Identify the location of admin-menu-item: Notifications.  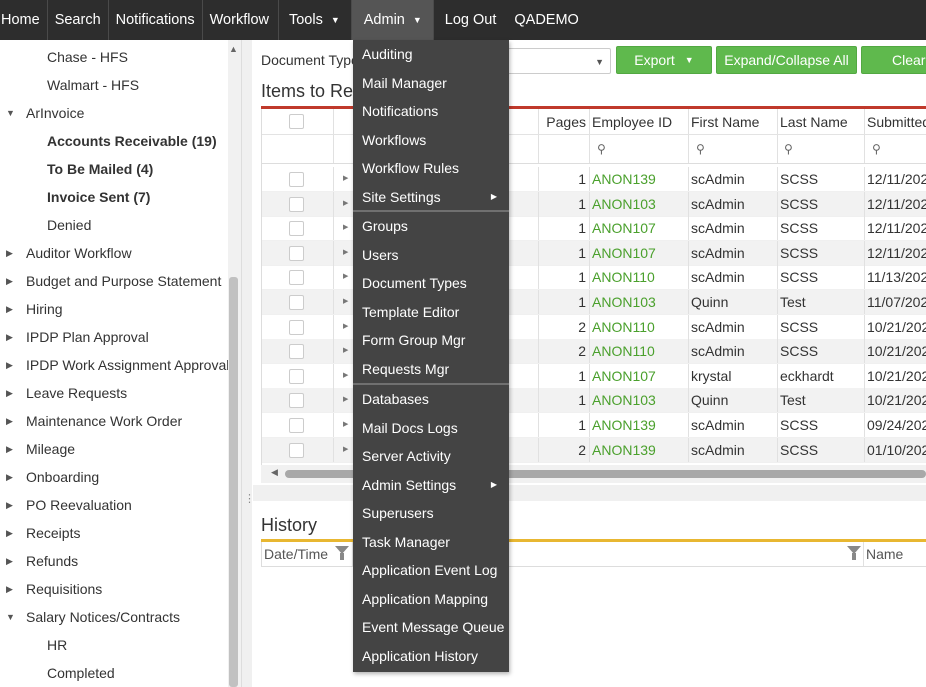
(431, 111).